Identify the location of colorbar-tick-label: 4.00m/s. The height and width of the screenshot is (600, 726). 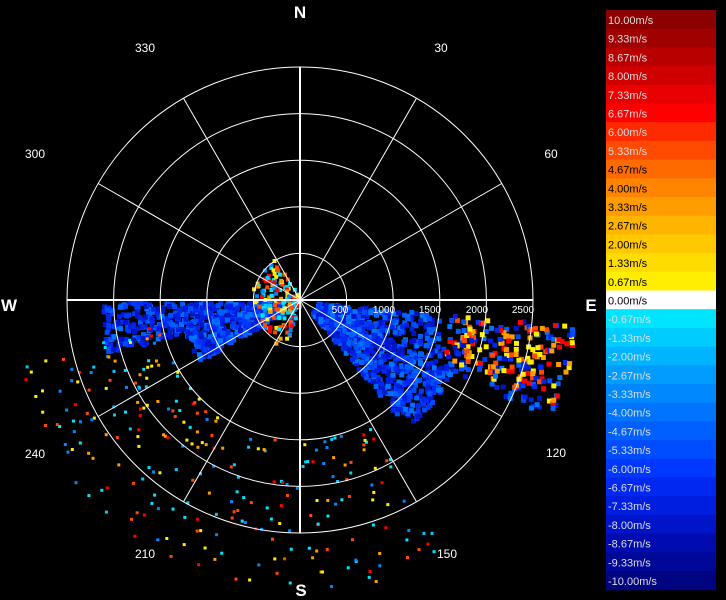
(628, 189).